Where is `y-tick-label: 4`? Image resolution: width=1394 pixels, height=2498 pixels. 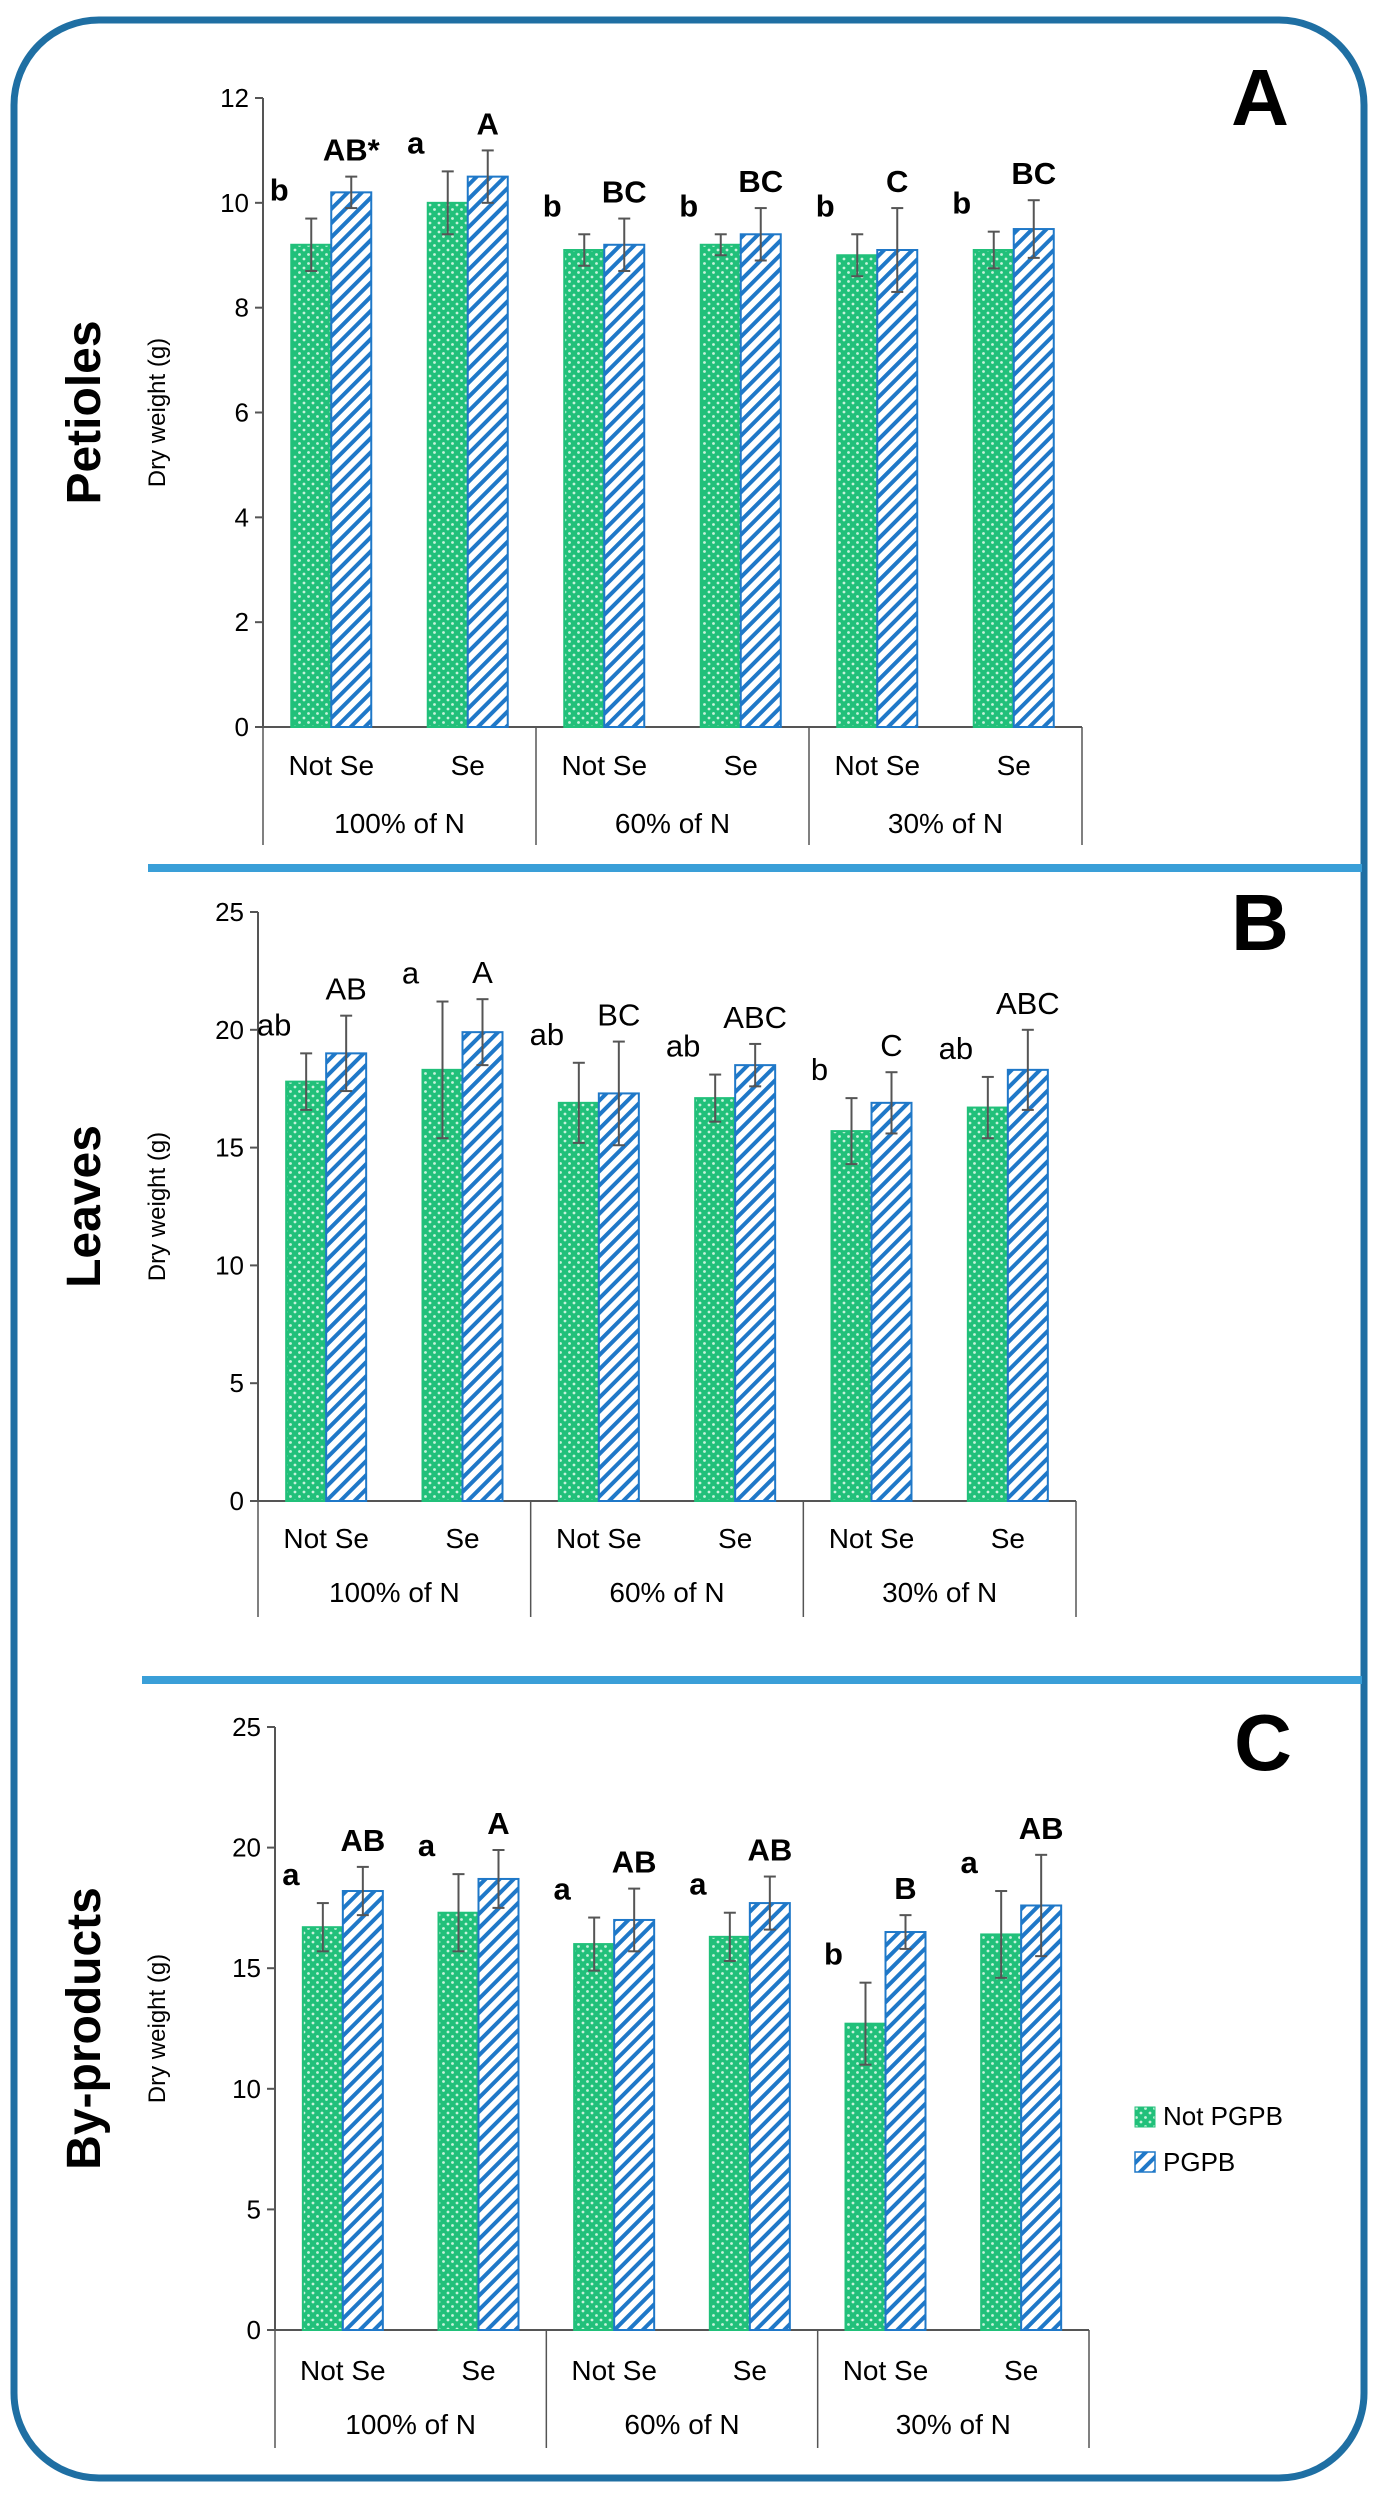
y-tick-label: 4 is located at coordinates (242, 517).